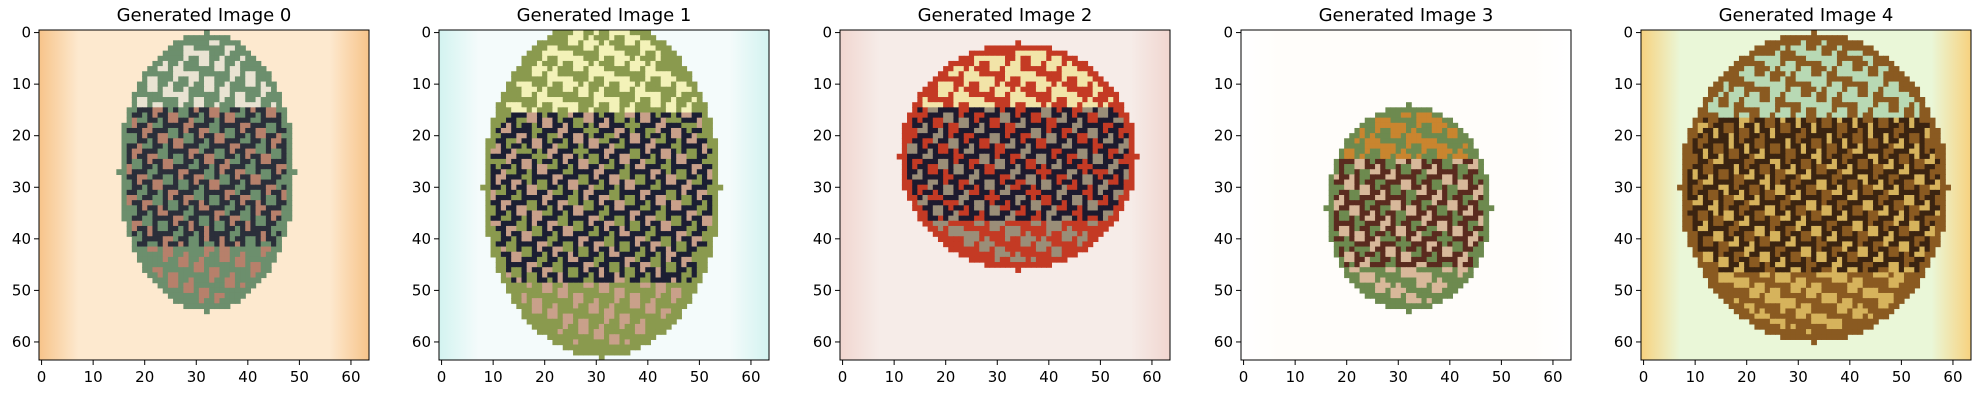 The image size is (1984, 400). What do you see at coordinates (604, 15) in the screenshot?
I see `panel-title: Generated Image 1` at bounding box center [604, 15].